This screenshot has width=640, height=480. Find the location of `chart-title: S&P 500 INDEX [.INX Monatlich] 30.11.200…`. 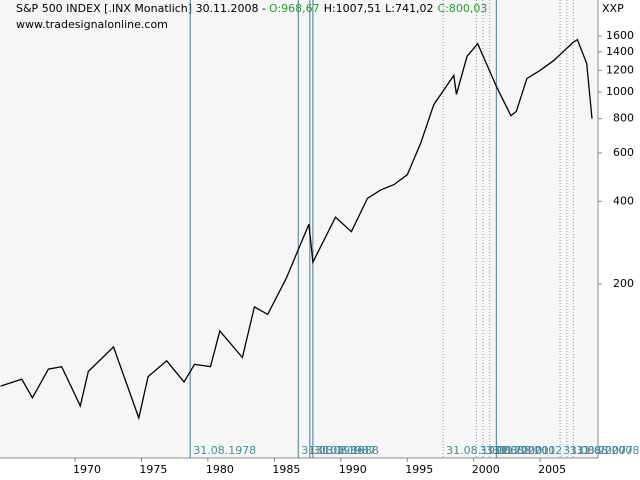

chart-title: S&P 500 INDEX [.INX Monatlich] 30.11.200… is located at coordinates (141, 8).